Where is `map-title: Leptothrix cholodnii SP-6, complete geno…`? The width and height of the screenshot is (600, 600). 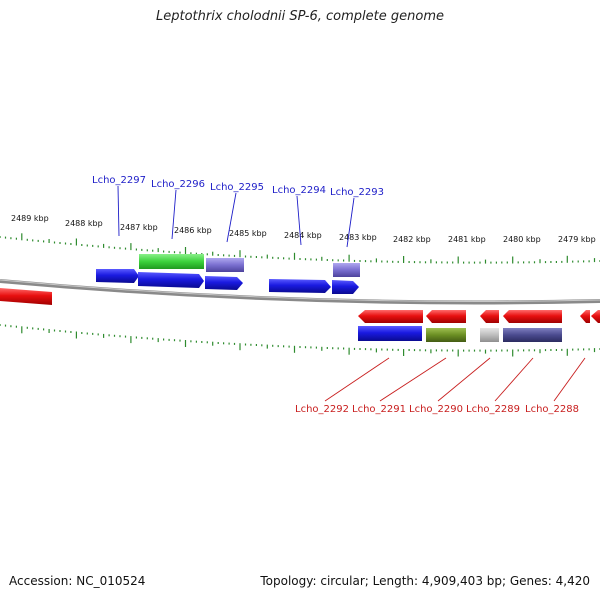
map-title: Leptothrix cholodnii SP-6, complete geno… is located at coordinates (300, 16).